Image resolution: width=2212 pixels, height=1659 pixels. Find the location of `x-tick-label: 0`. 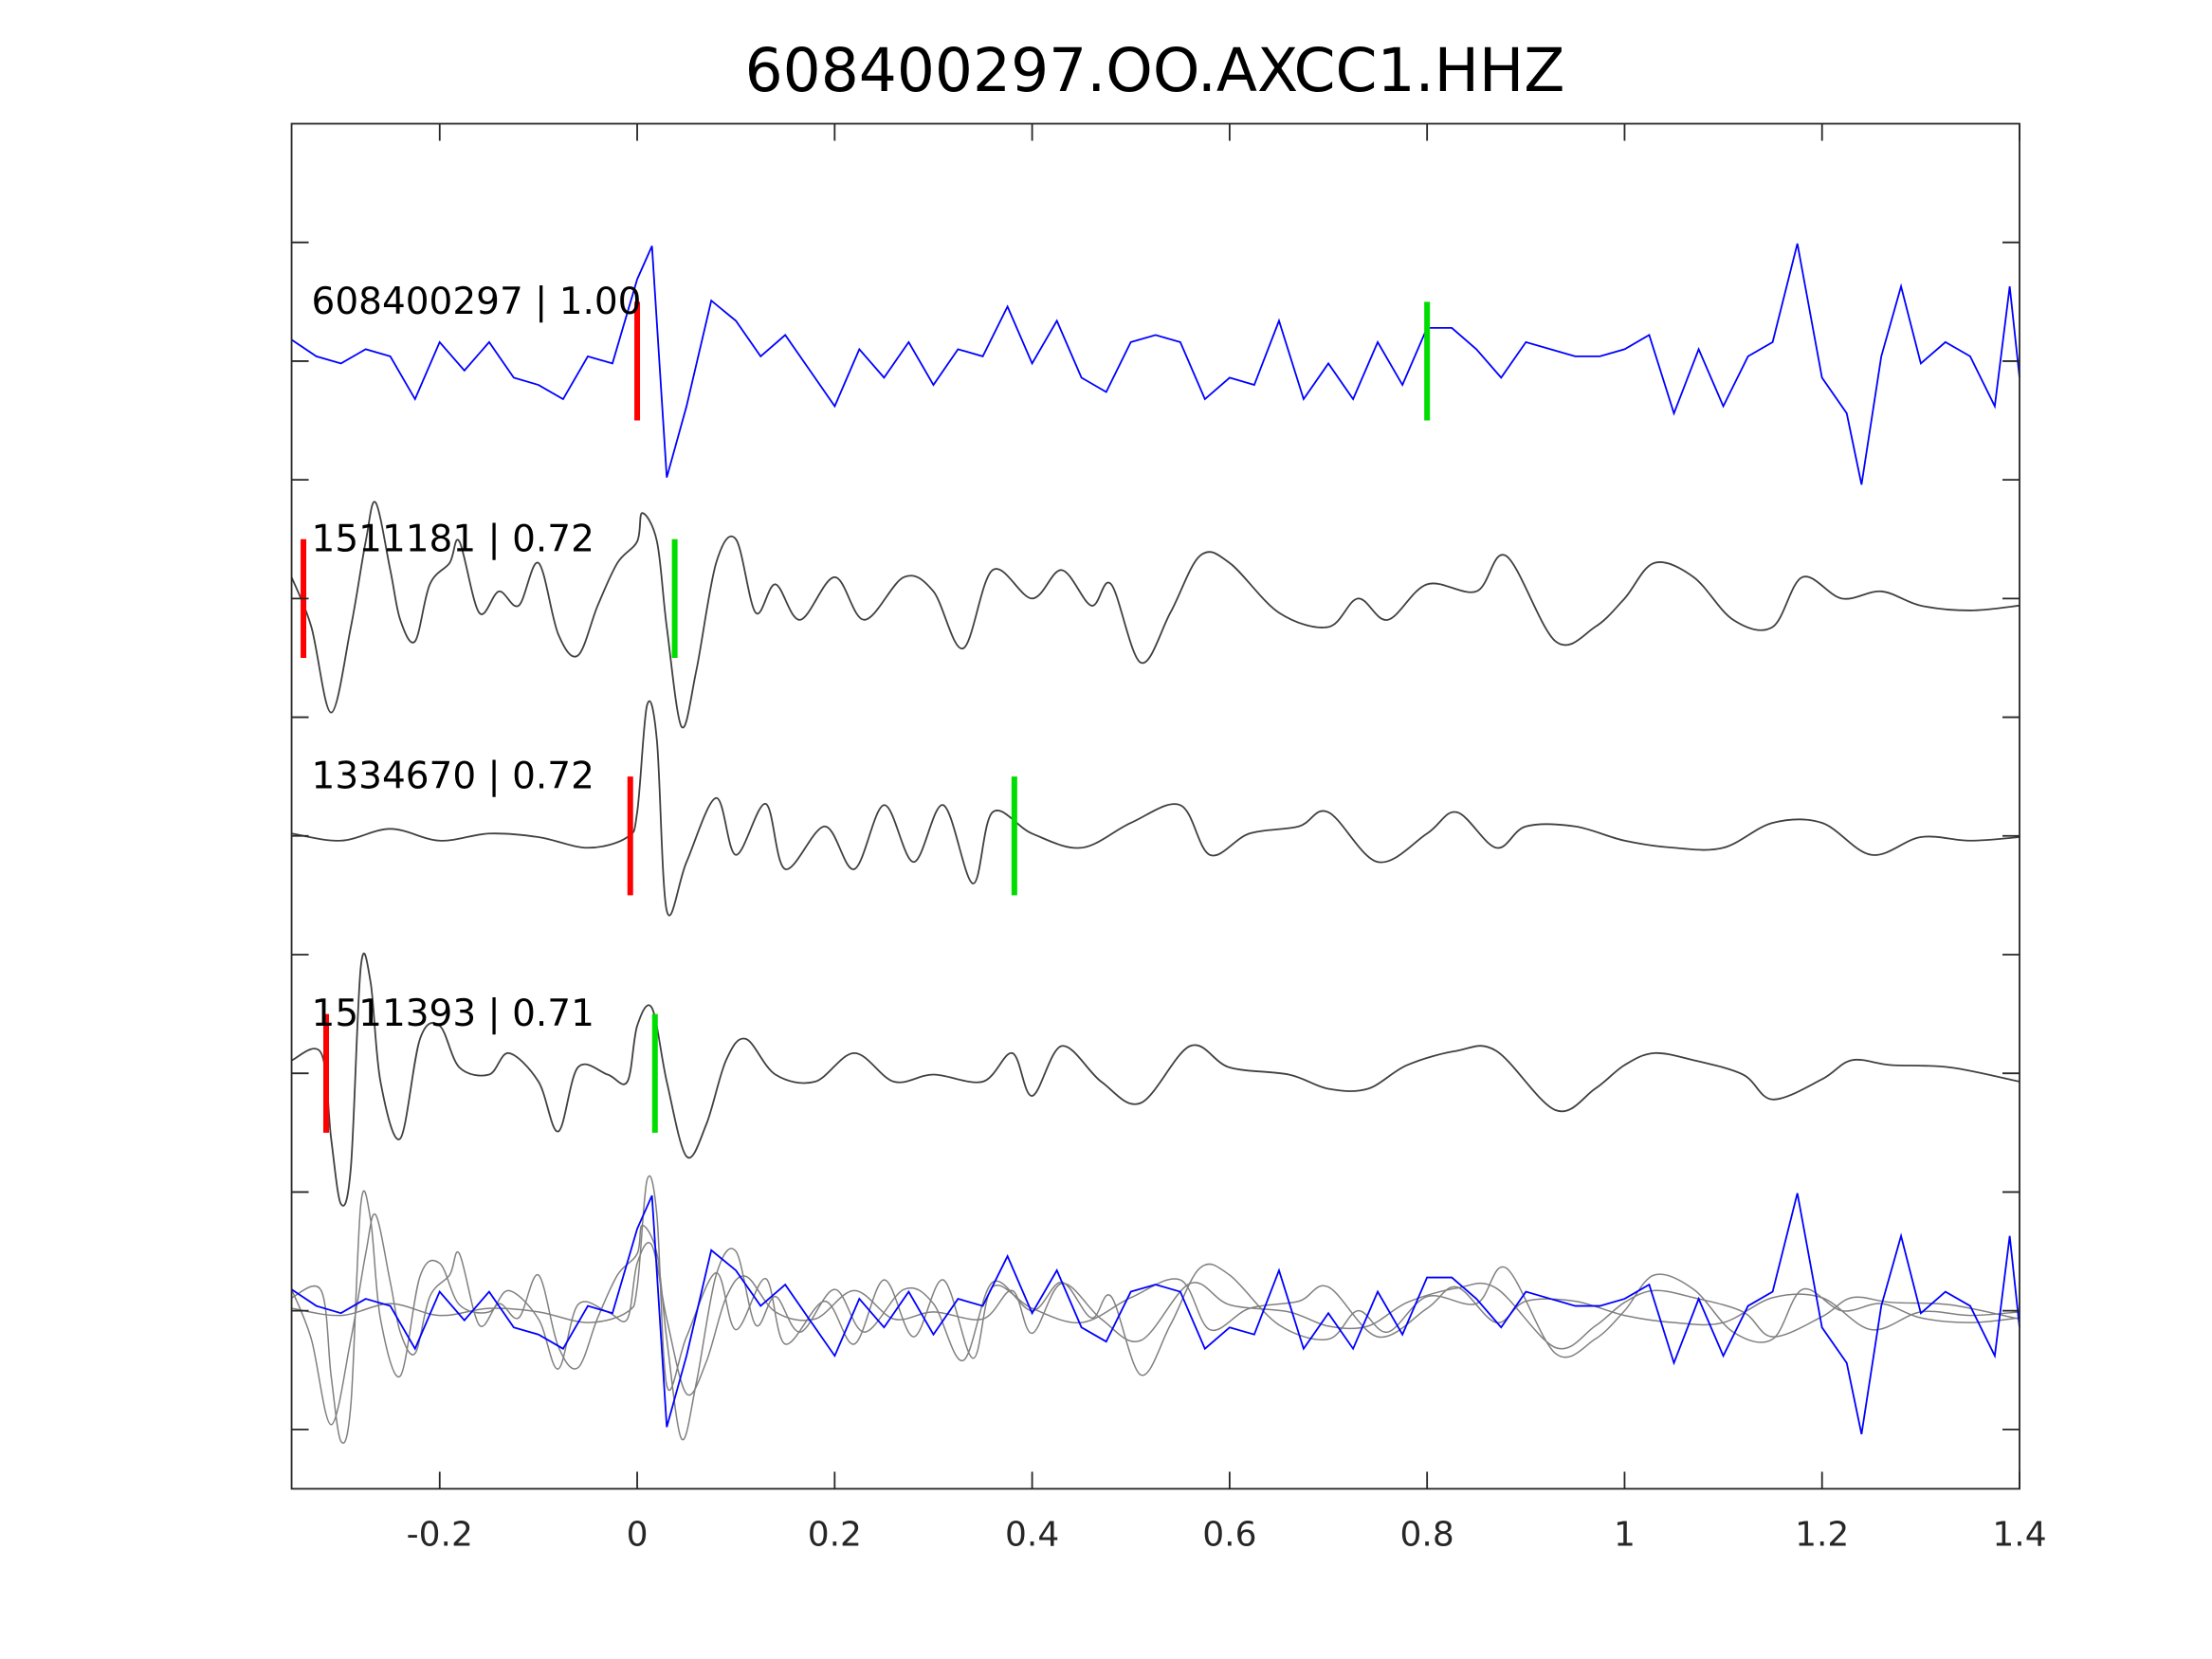

x-tick-label: 0 is located at coordinates (638, 1534).